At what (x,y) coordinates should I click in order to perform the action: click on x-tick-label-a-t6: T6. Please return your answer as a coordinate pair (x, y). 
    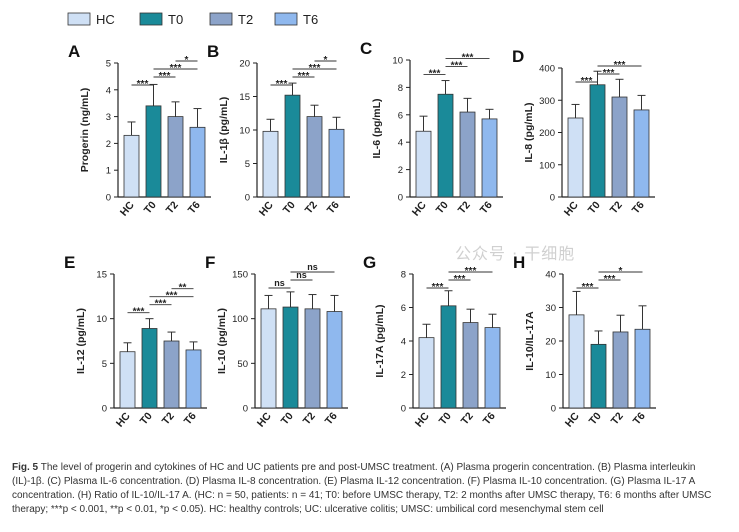
    Looking at the image, I should click on (194, 207).